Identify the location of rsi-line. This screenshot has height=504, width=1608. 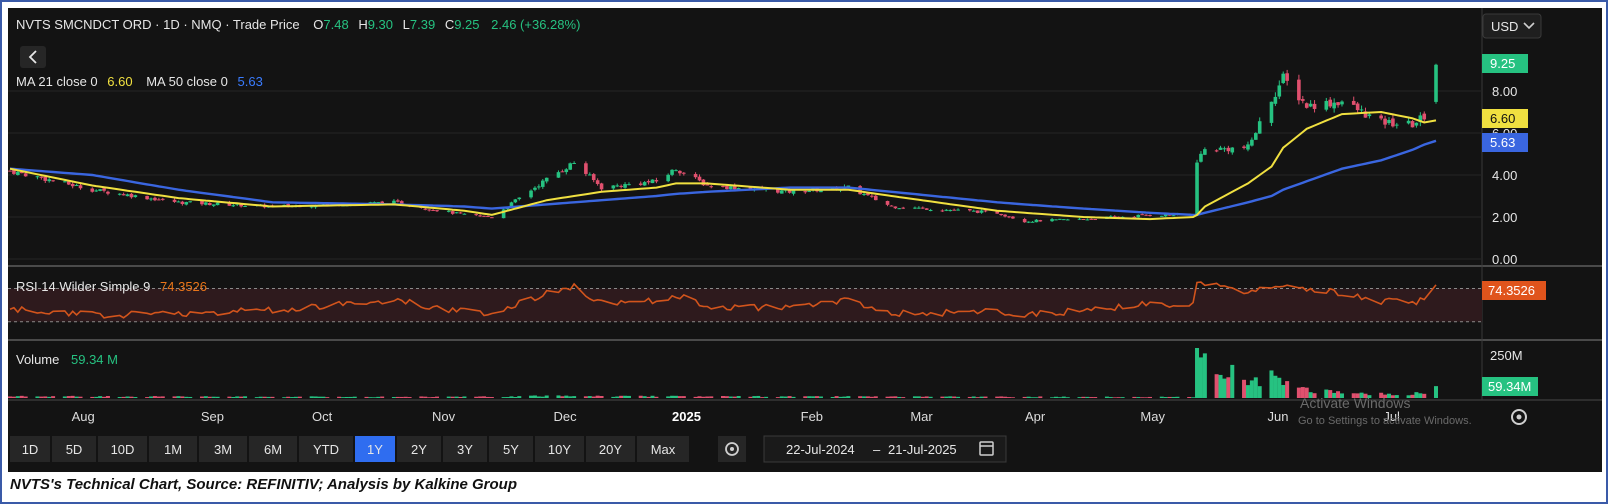
(723, 300).